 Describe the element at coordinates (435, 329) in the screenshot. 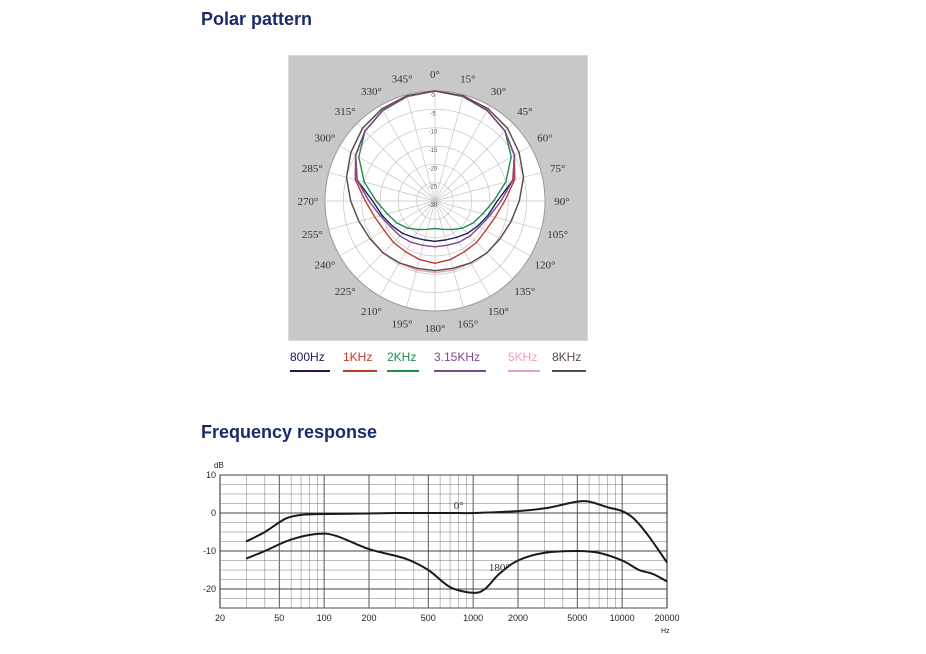

I see `polar-angle-label: 180°` at that location.